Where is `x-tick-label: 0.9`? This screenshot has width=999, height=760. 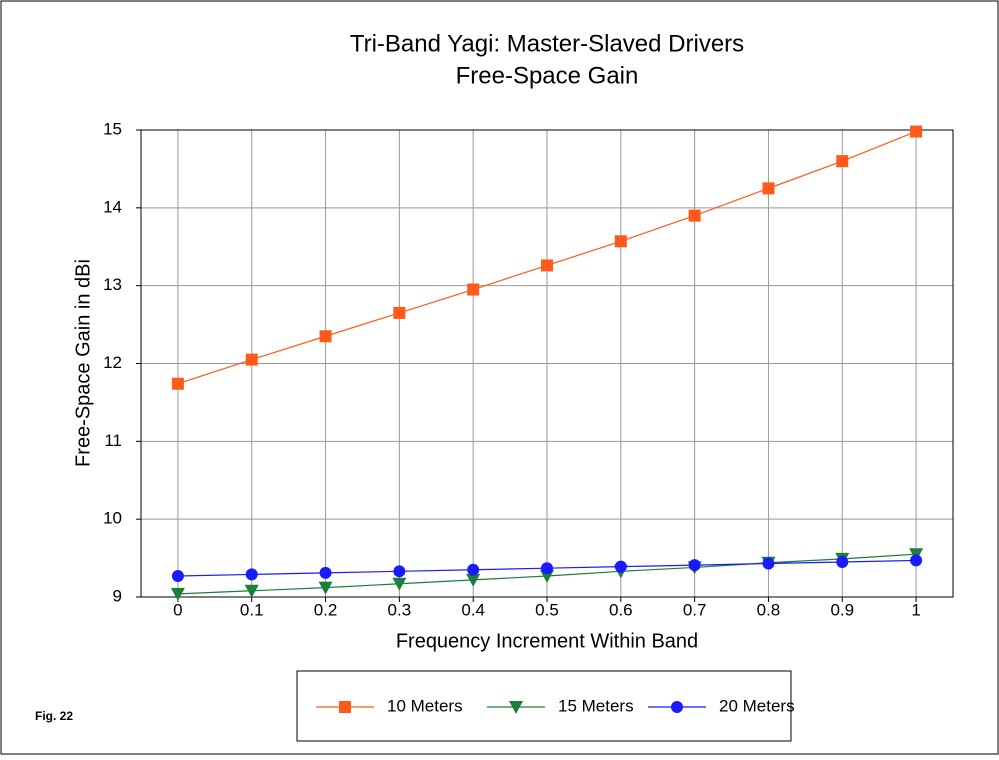 x-tick-label: 0.9 is located at coordinates (842, 609).